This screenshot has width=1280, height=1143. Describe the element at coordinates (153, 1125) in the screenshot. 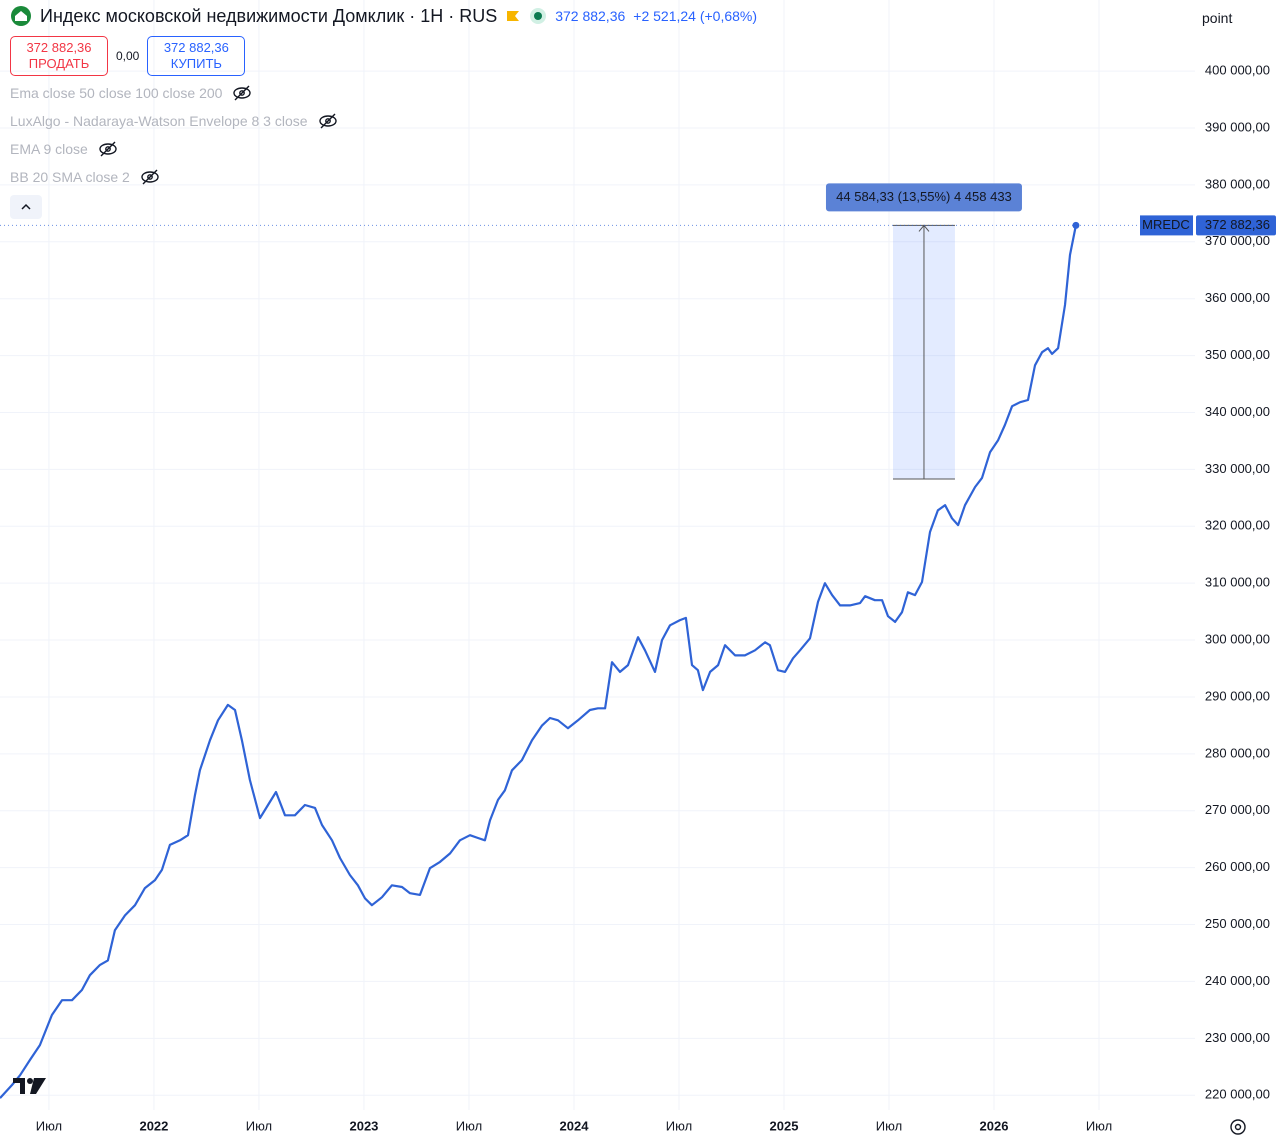

I see `x-tick-label: 2022` at that location.